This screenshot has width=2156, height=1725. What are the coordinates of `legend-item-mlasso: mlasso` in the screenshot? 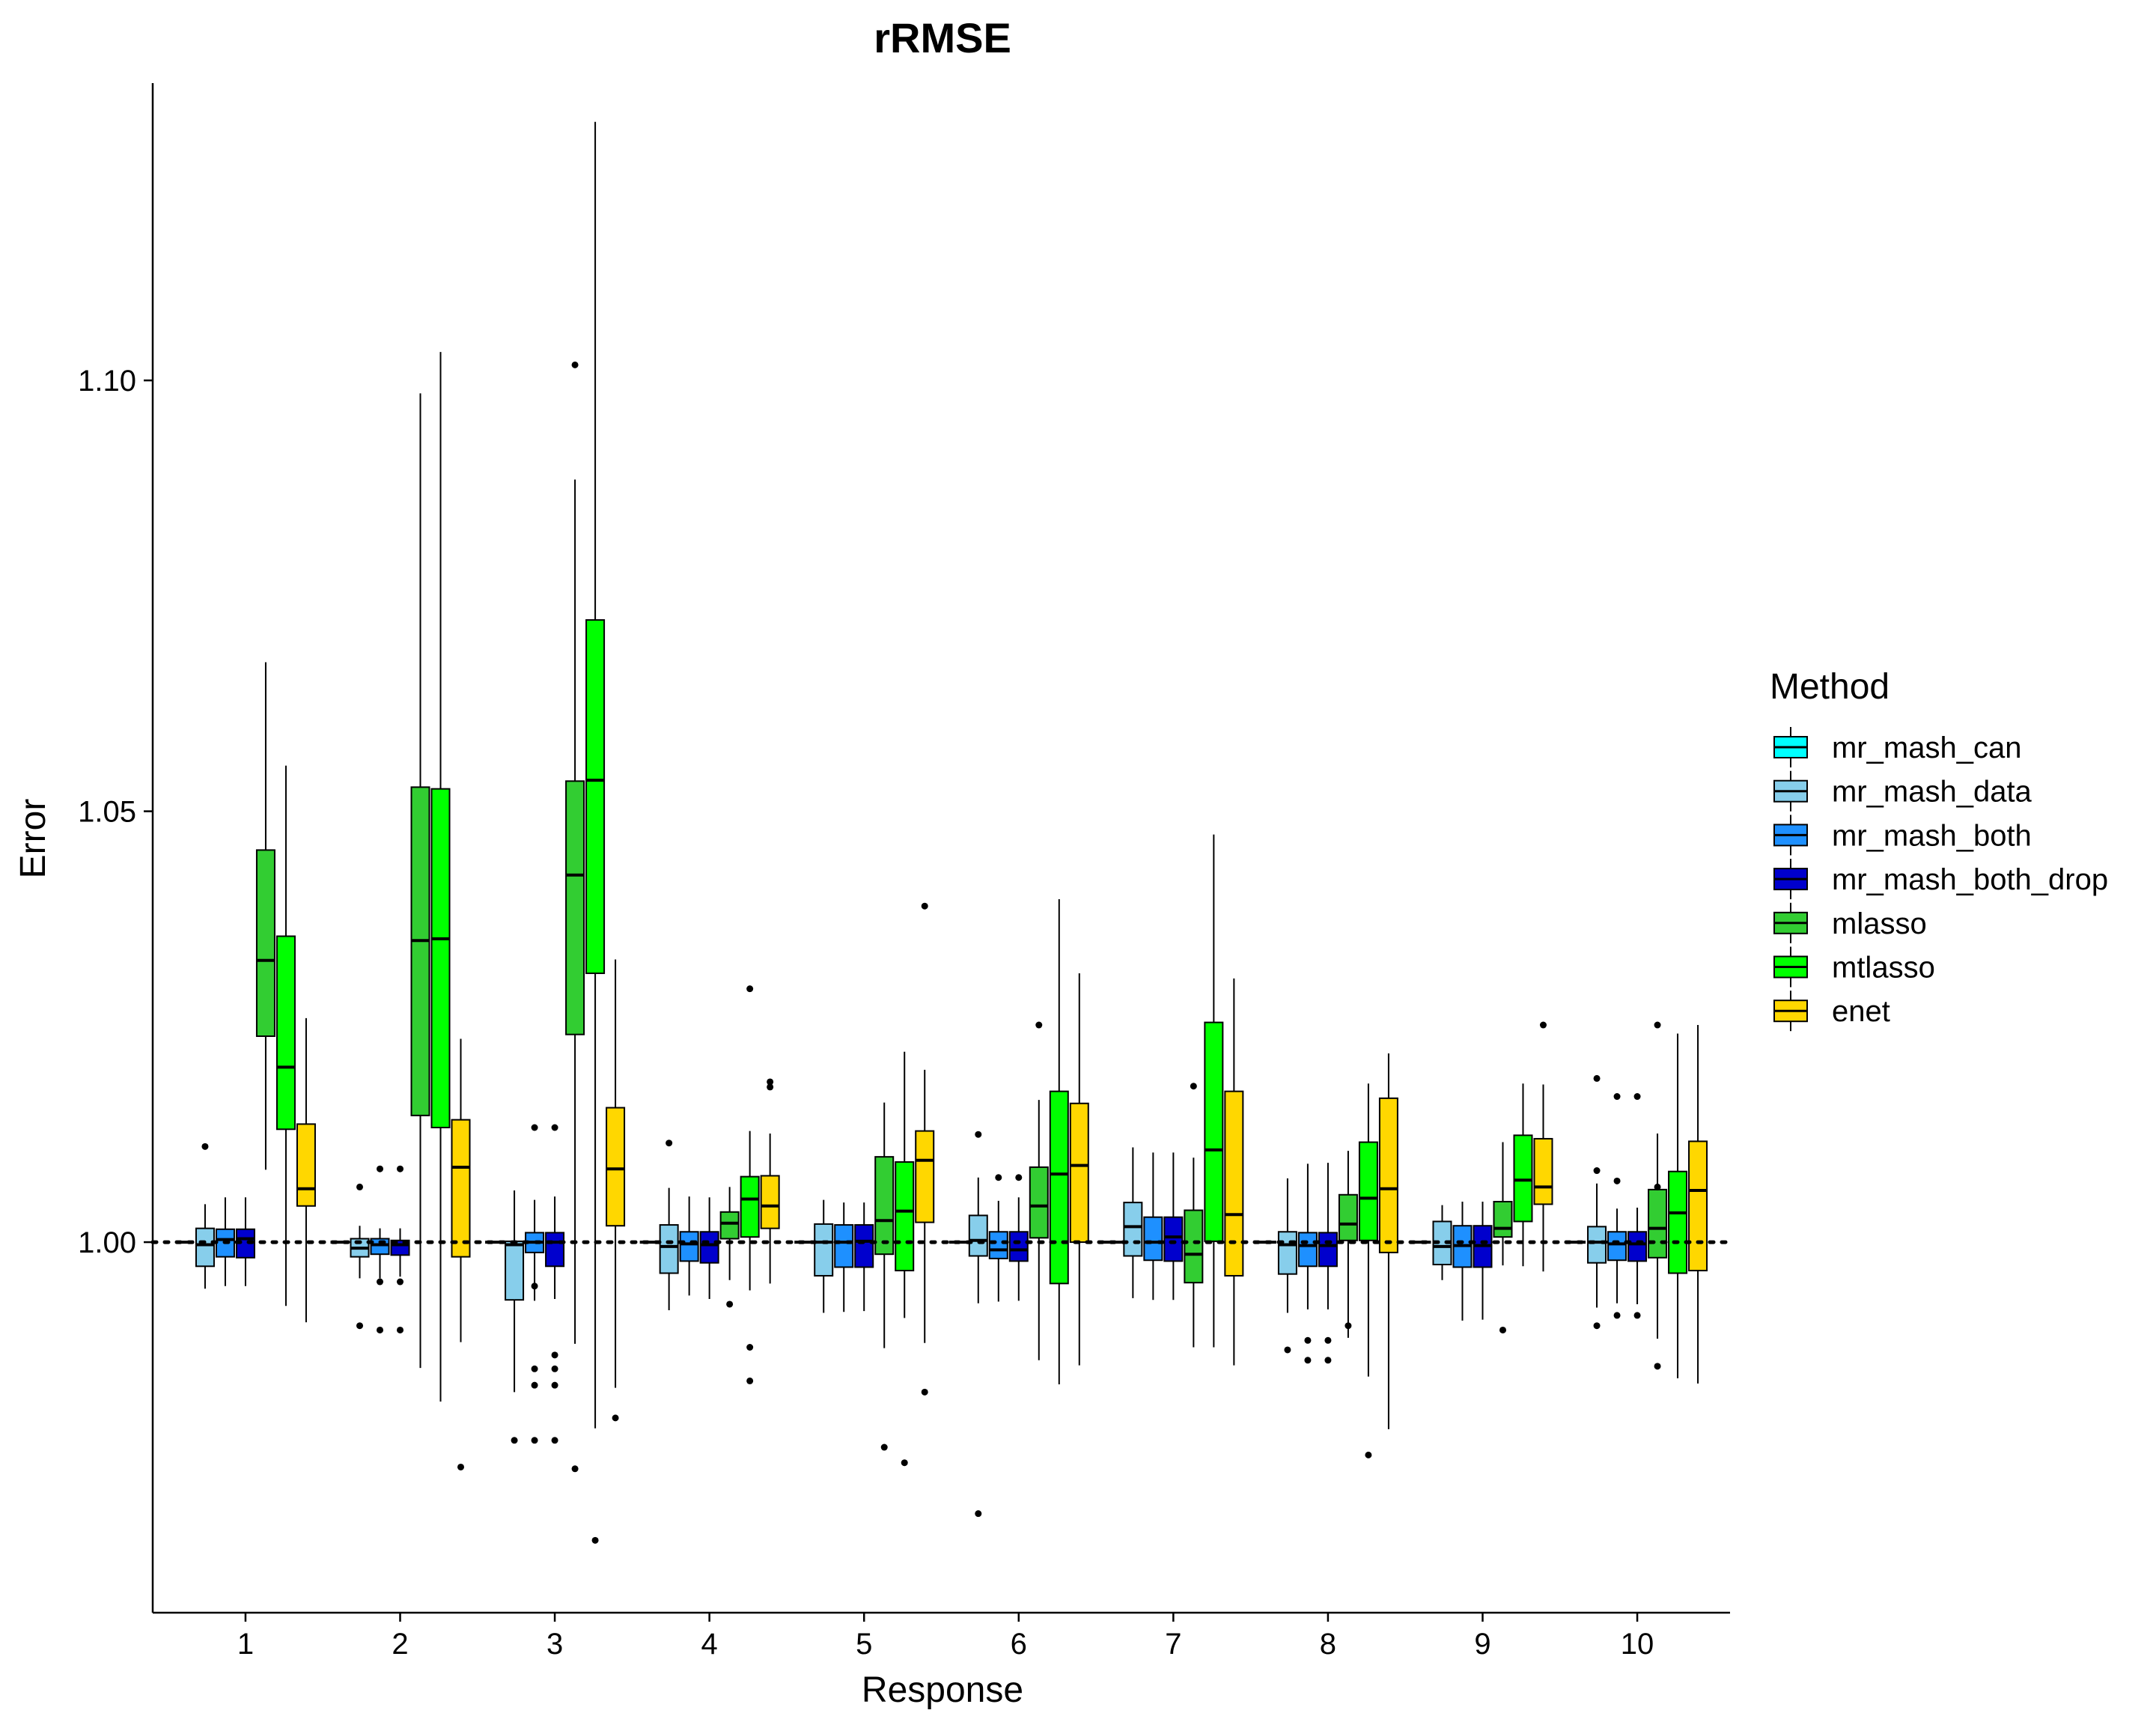 It's located at (1850, 922).